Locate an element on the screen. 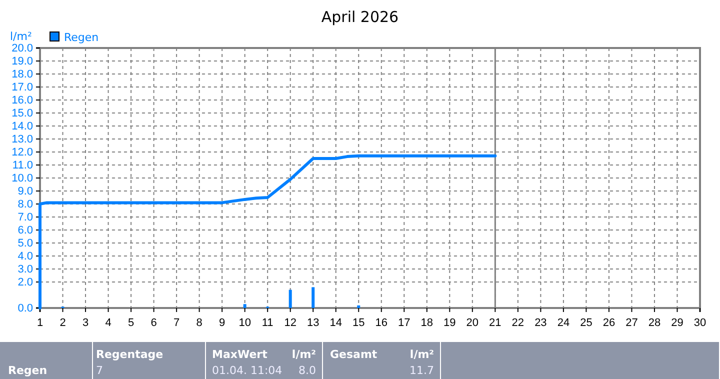  text: 01.04. 11:04 is located at coordinates (247, 370).